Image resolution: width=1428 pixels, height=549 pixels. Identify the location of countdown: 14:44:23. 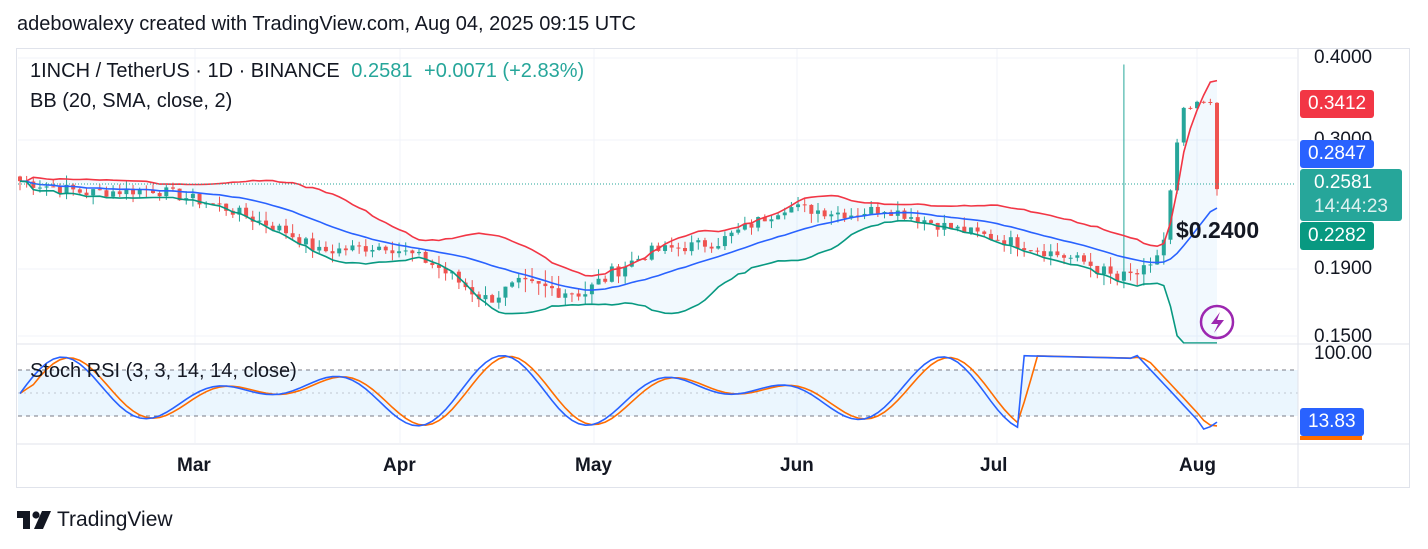
(1351, 206).